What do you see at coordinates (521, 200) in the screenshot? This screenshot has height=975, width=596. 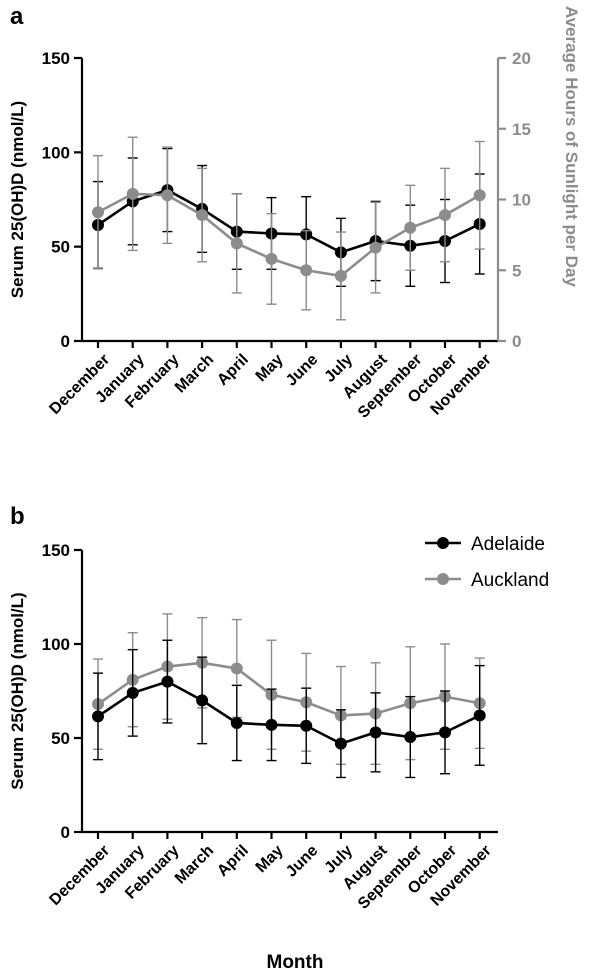 I see `y2-tick-label: 10` at bounding box center [521, 200].